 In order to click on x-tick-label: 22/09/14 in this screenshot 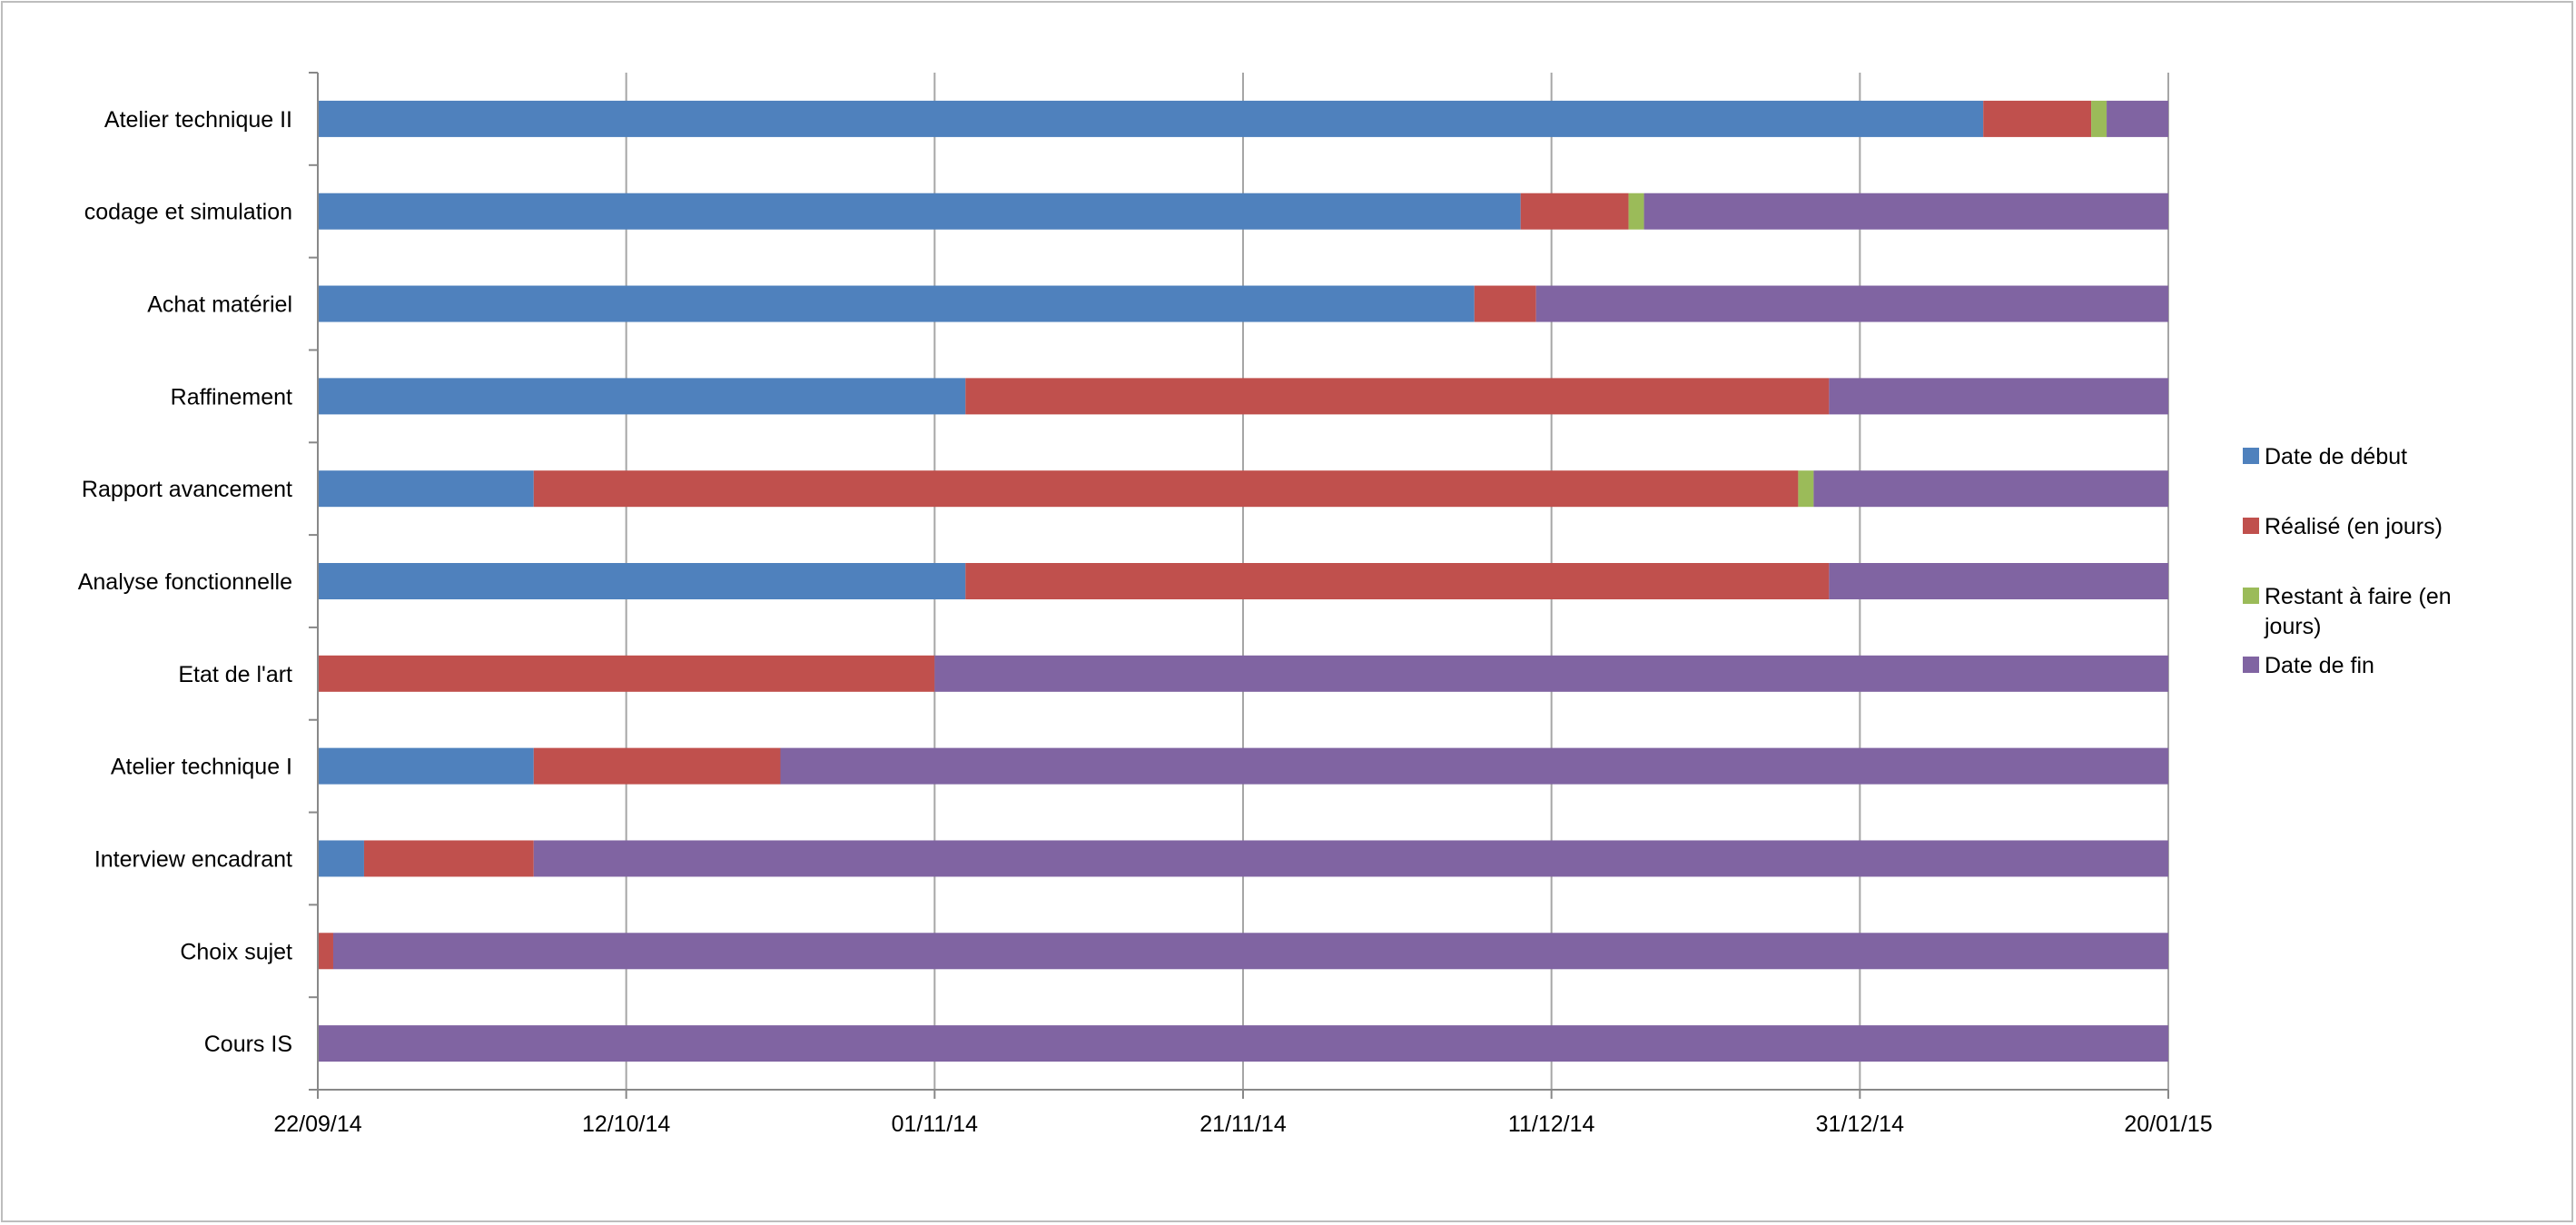, I will do `click(317, 1124)`.